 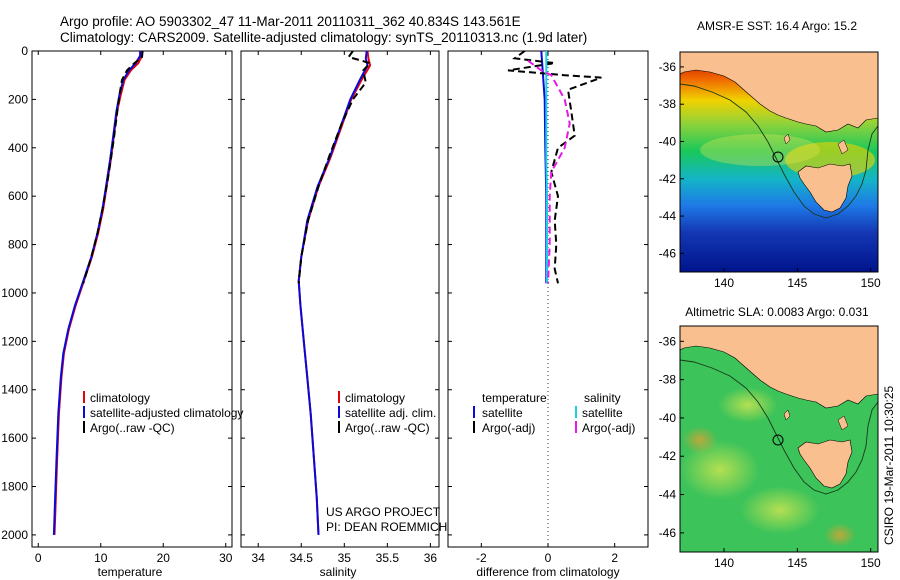 What do you see at coordinates (101, 558) in the screenshot?
I see `x-tick-label: 10` at bounding box center [101, 558].